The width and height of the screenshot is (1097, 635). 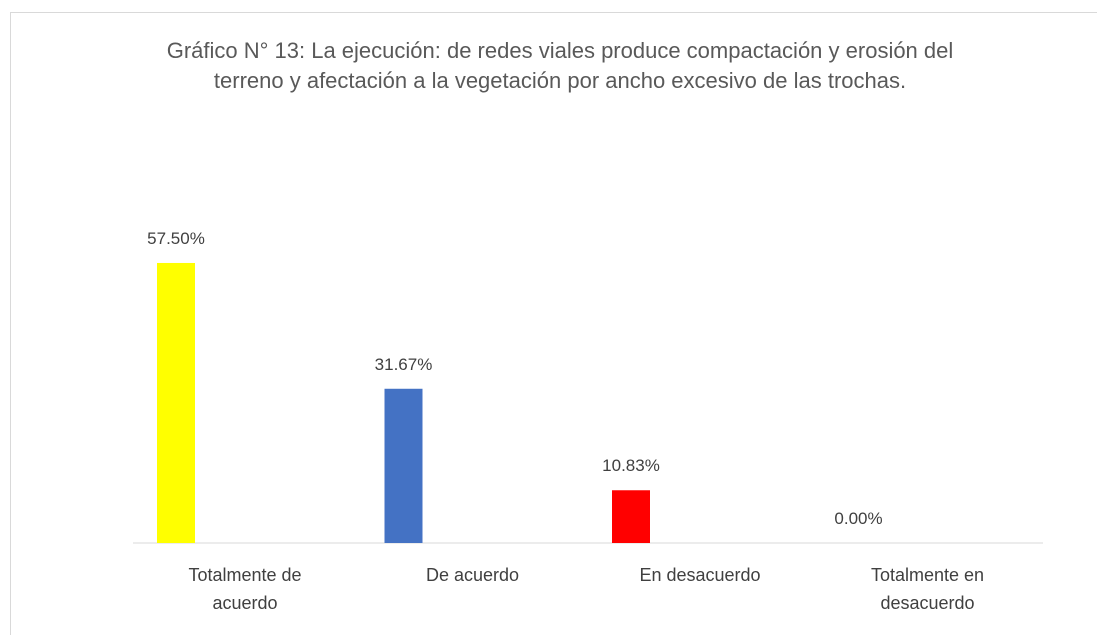 I want to click on value-label: 10.83%, so click(x=631, y=466).